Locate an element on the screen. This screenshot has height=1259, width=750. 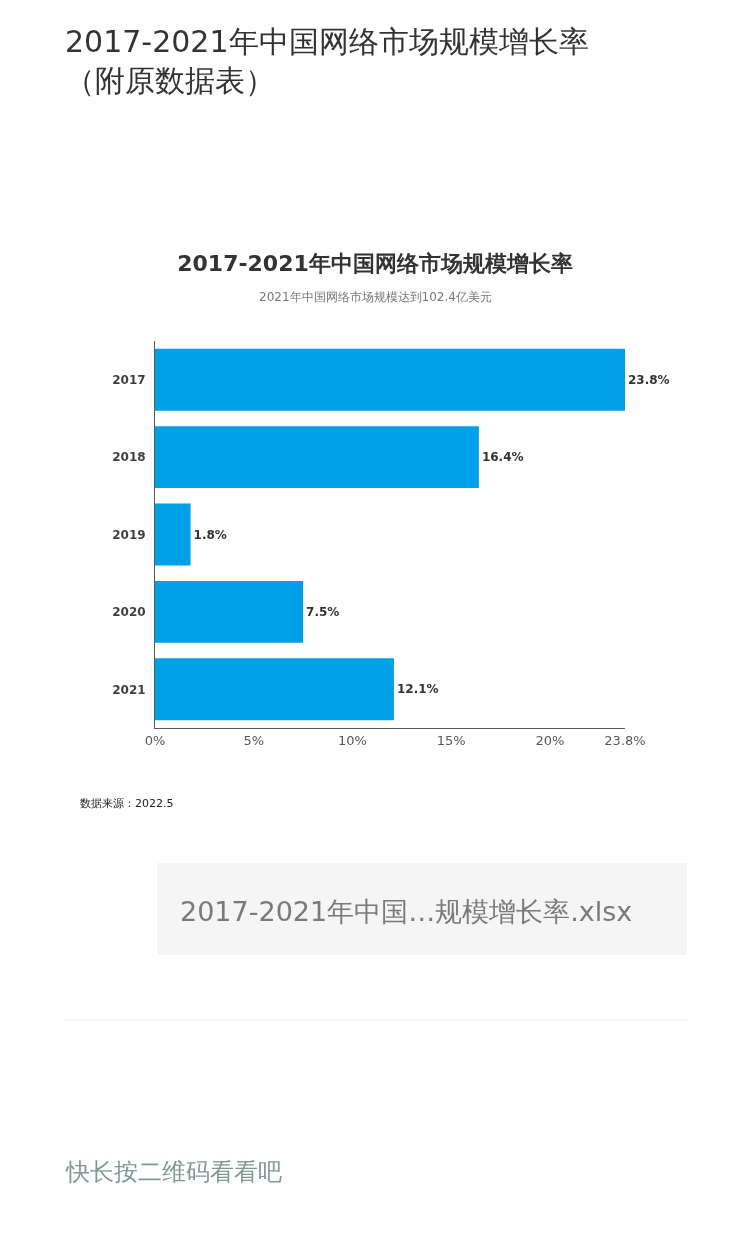
text: 快长按二维码看看吧 is located at coordinates (173, 1172).